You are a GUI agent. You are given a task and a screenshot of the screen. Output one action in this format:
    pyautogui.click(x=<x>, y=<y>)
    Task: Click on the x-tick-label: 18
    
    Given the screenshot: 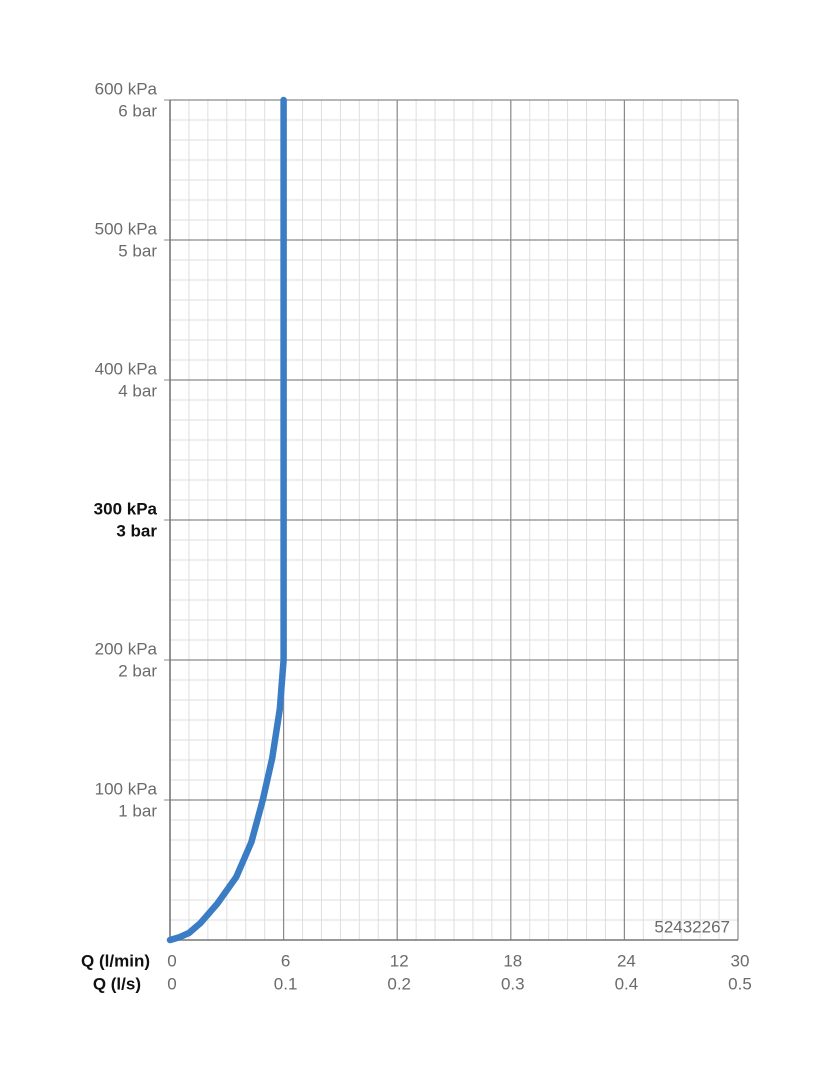 What is the action you would take?
    pyautogui.click(x=512, y=960)
    